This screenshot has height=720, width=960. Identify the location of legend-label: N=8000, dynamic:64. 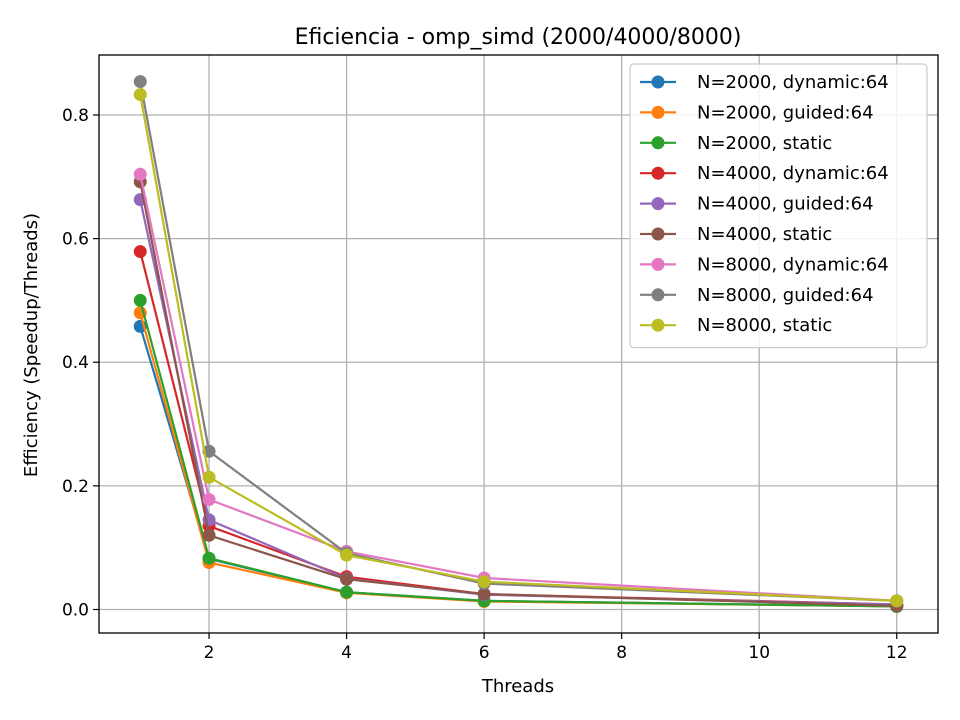
(793, 264).